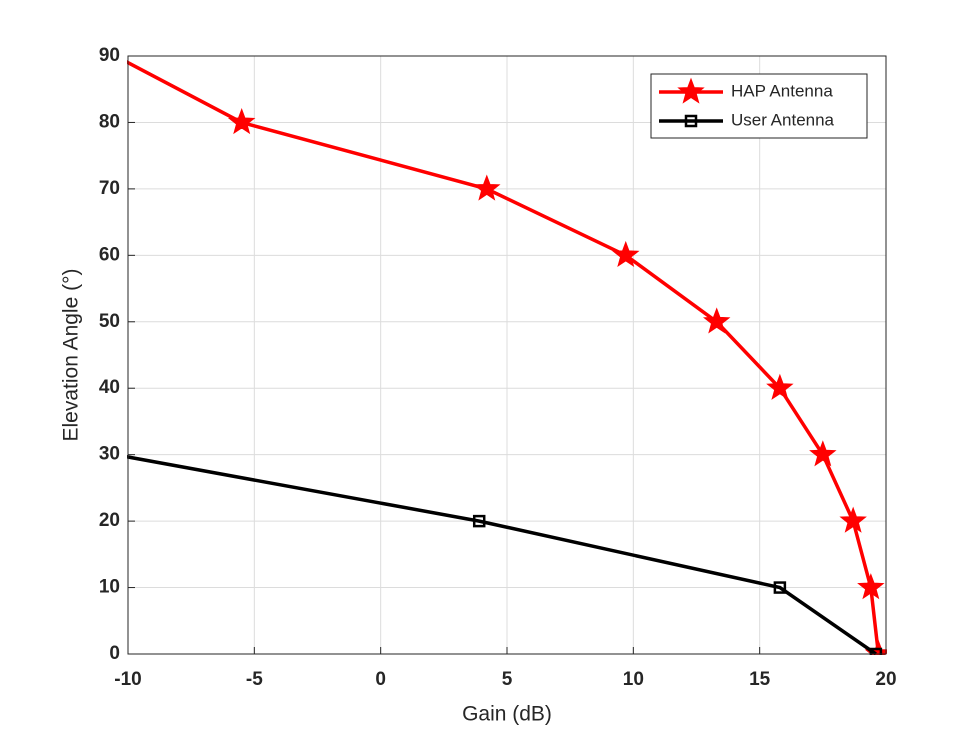 The image size is (980, 735). What do you see at coordinates (109, 454) in the screenshot?
I see `y-tick-label: 30` at bounding box center [109, 454].